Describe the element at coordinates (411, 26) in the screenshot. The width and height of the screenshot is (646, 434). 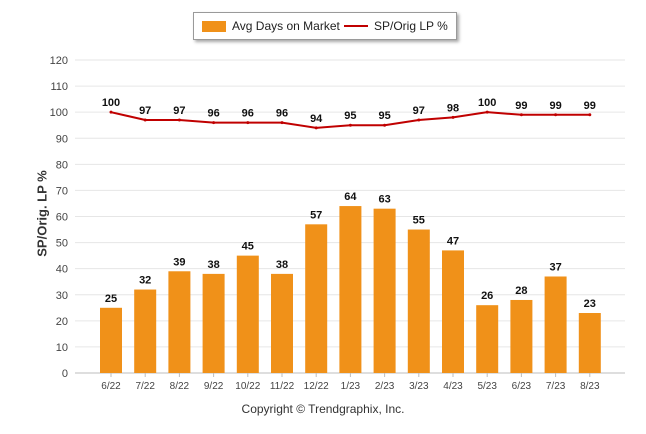
I see `legend-label-line: SP/Orig LP %` at that location.